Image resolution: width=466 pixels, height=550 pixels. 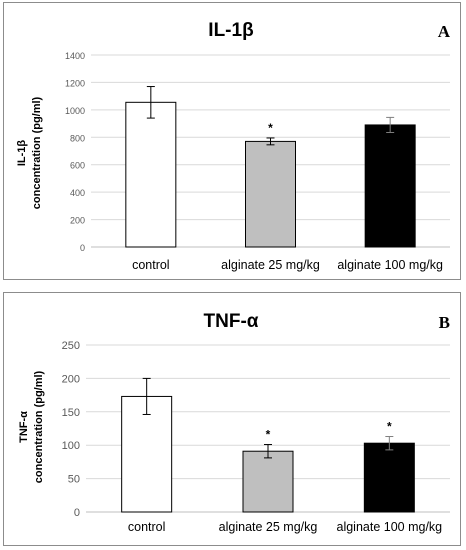 What do you see at coordinates (444, 322) in the screenshot?
I see `panel-label: B` at bounding box center [444, 322].